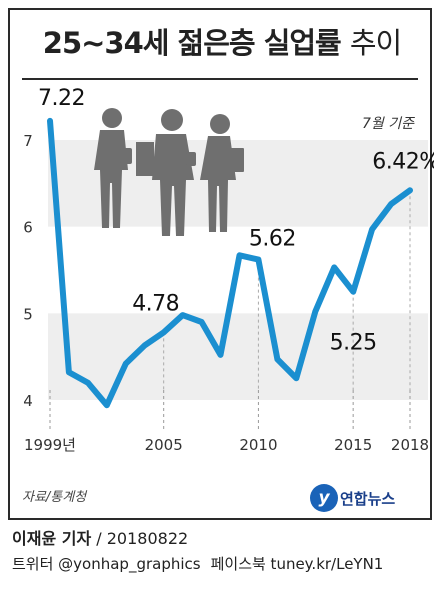 The image size is (442, 610). I want to click on facebook-link: 페이스북 tuney.kr/LeYN1, so click(297, 564).